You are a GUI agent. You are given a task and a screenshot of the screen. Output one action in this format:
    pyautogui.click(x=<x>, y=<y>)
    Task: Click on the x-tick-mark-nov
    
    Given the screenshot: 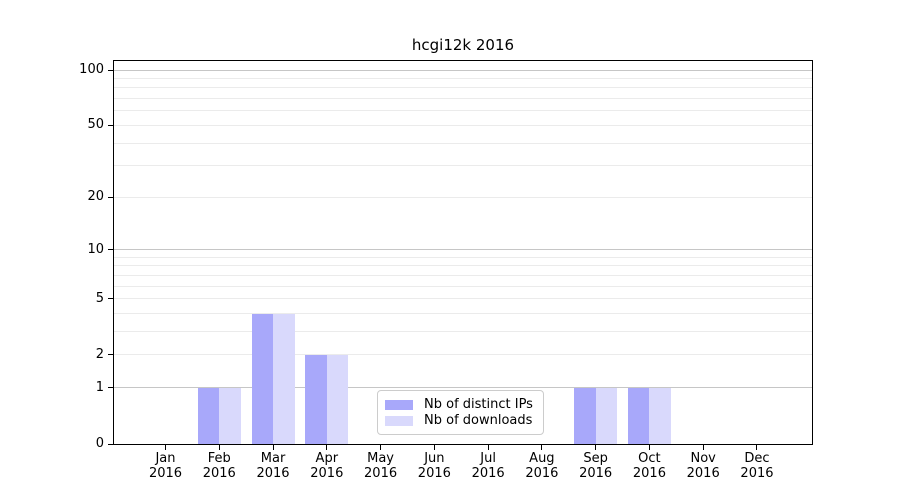 What is the action you would take?
    pyautogui.click(x=703, y=447)
    